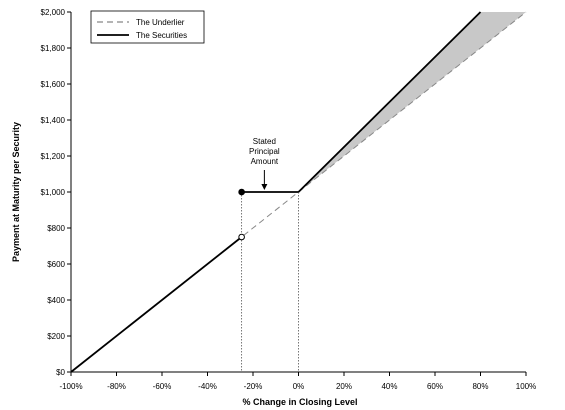  What do you see at coordinates (53, 84) in the screenshot?
I see `y-tick-label: $1,600` at bounding box center [53, 84].